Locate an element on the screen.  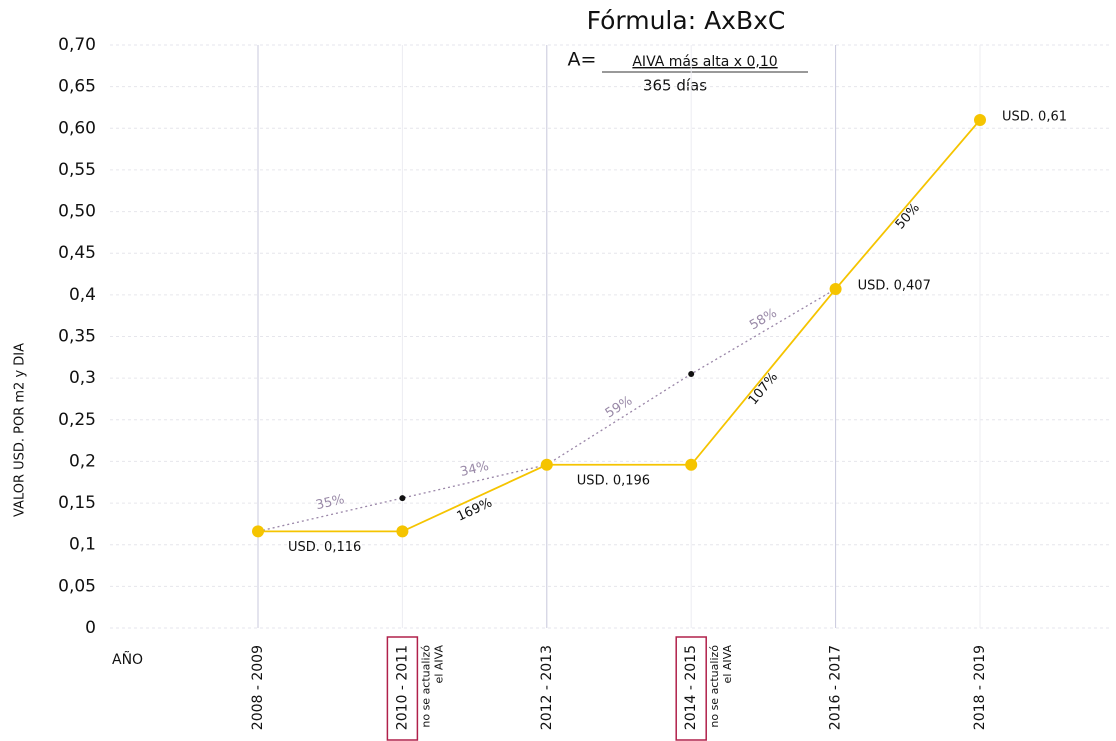
formula-denominator: 365 días is located at coordinates (675, 86).